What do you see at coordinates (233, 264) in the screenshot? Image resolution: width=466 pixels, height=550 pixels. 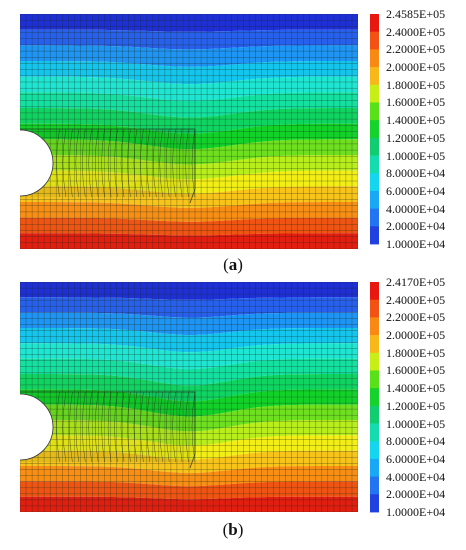 I see `caption-a: (a)` at bounding box center [233, 264].